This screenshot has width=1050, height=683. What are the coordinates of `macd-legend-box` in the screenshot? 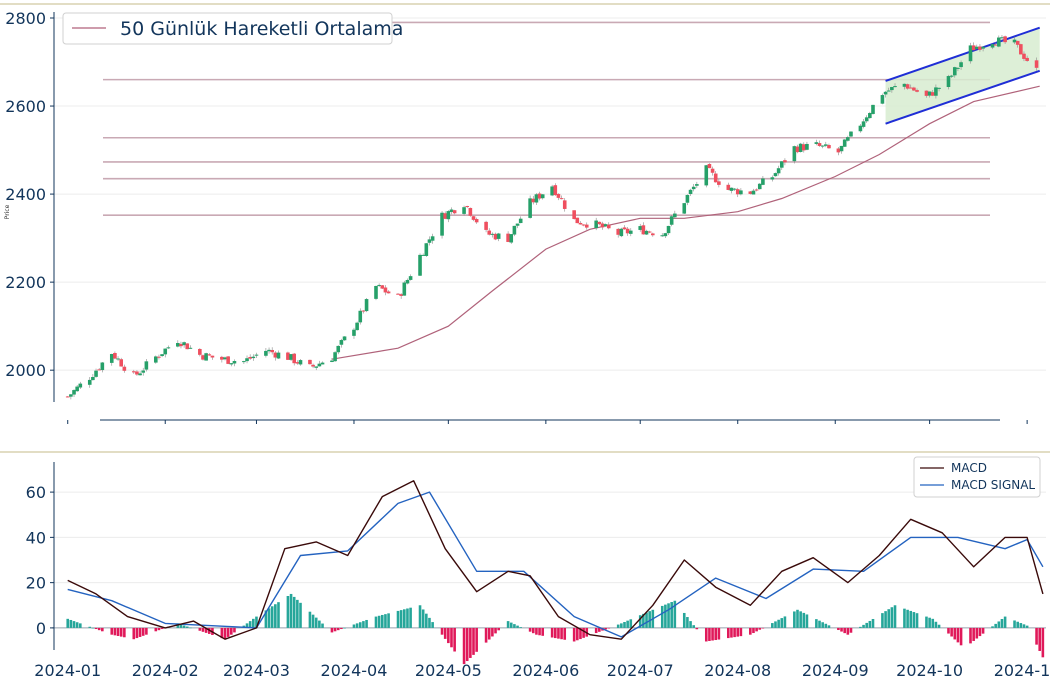 It's located at (977, 477).